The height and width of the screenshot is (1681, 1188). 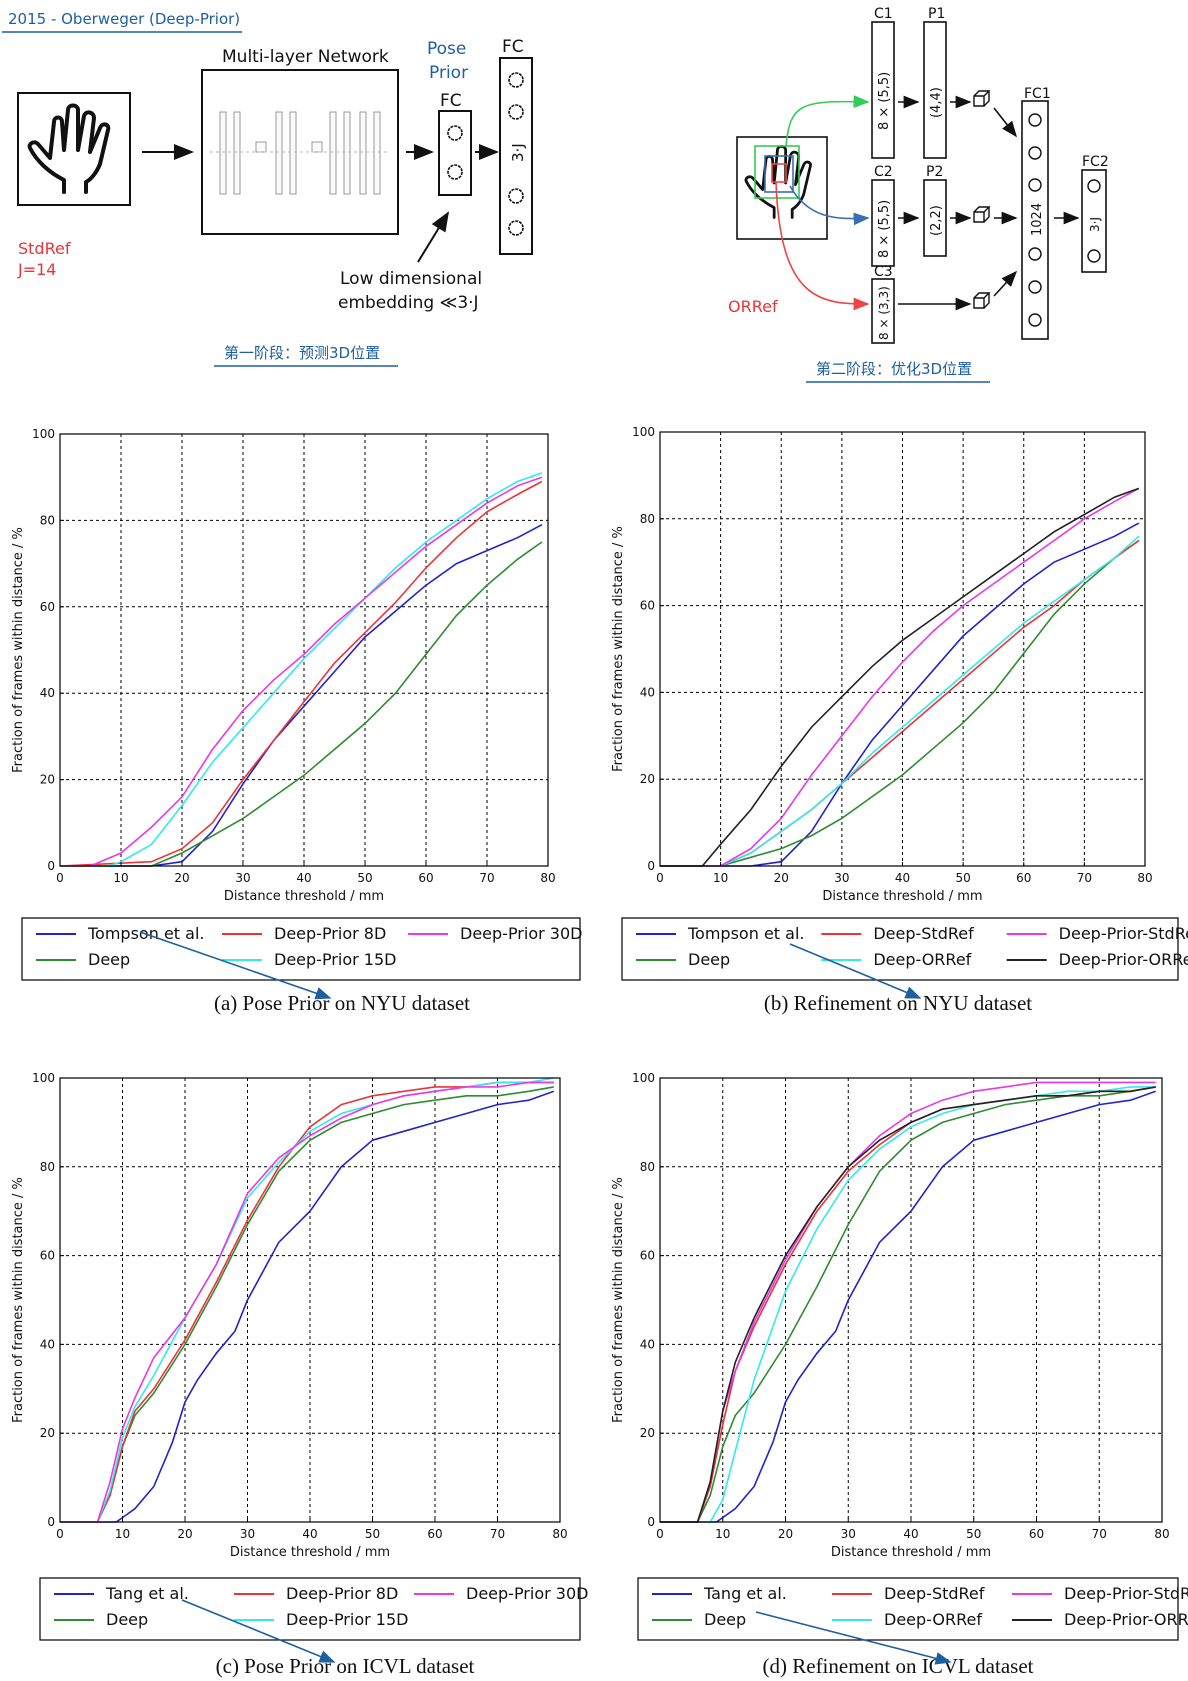 I want to click on pose-prior-label-2: Prior, so click(x=448, y=73).